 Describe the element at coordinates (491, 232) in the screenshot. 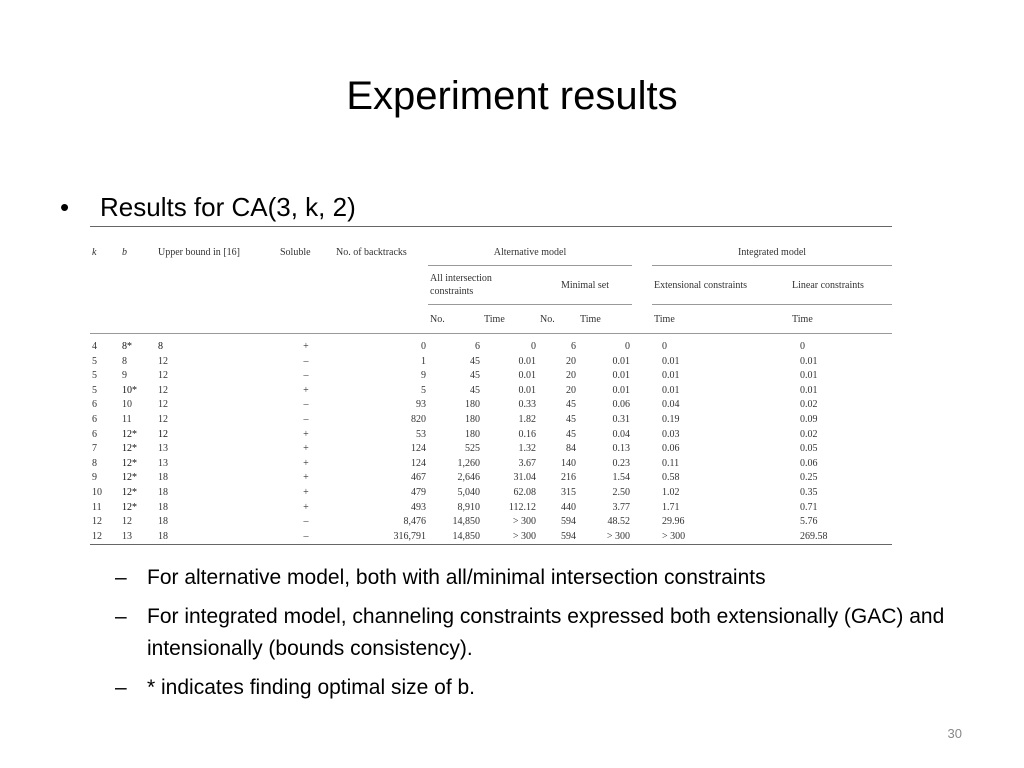

I see `table-top-rule` at that location.